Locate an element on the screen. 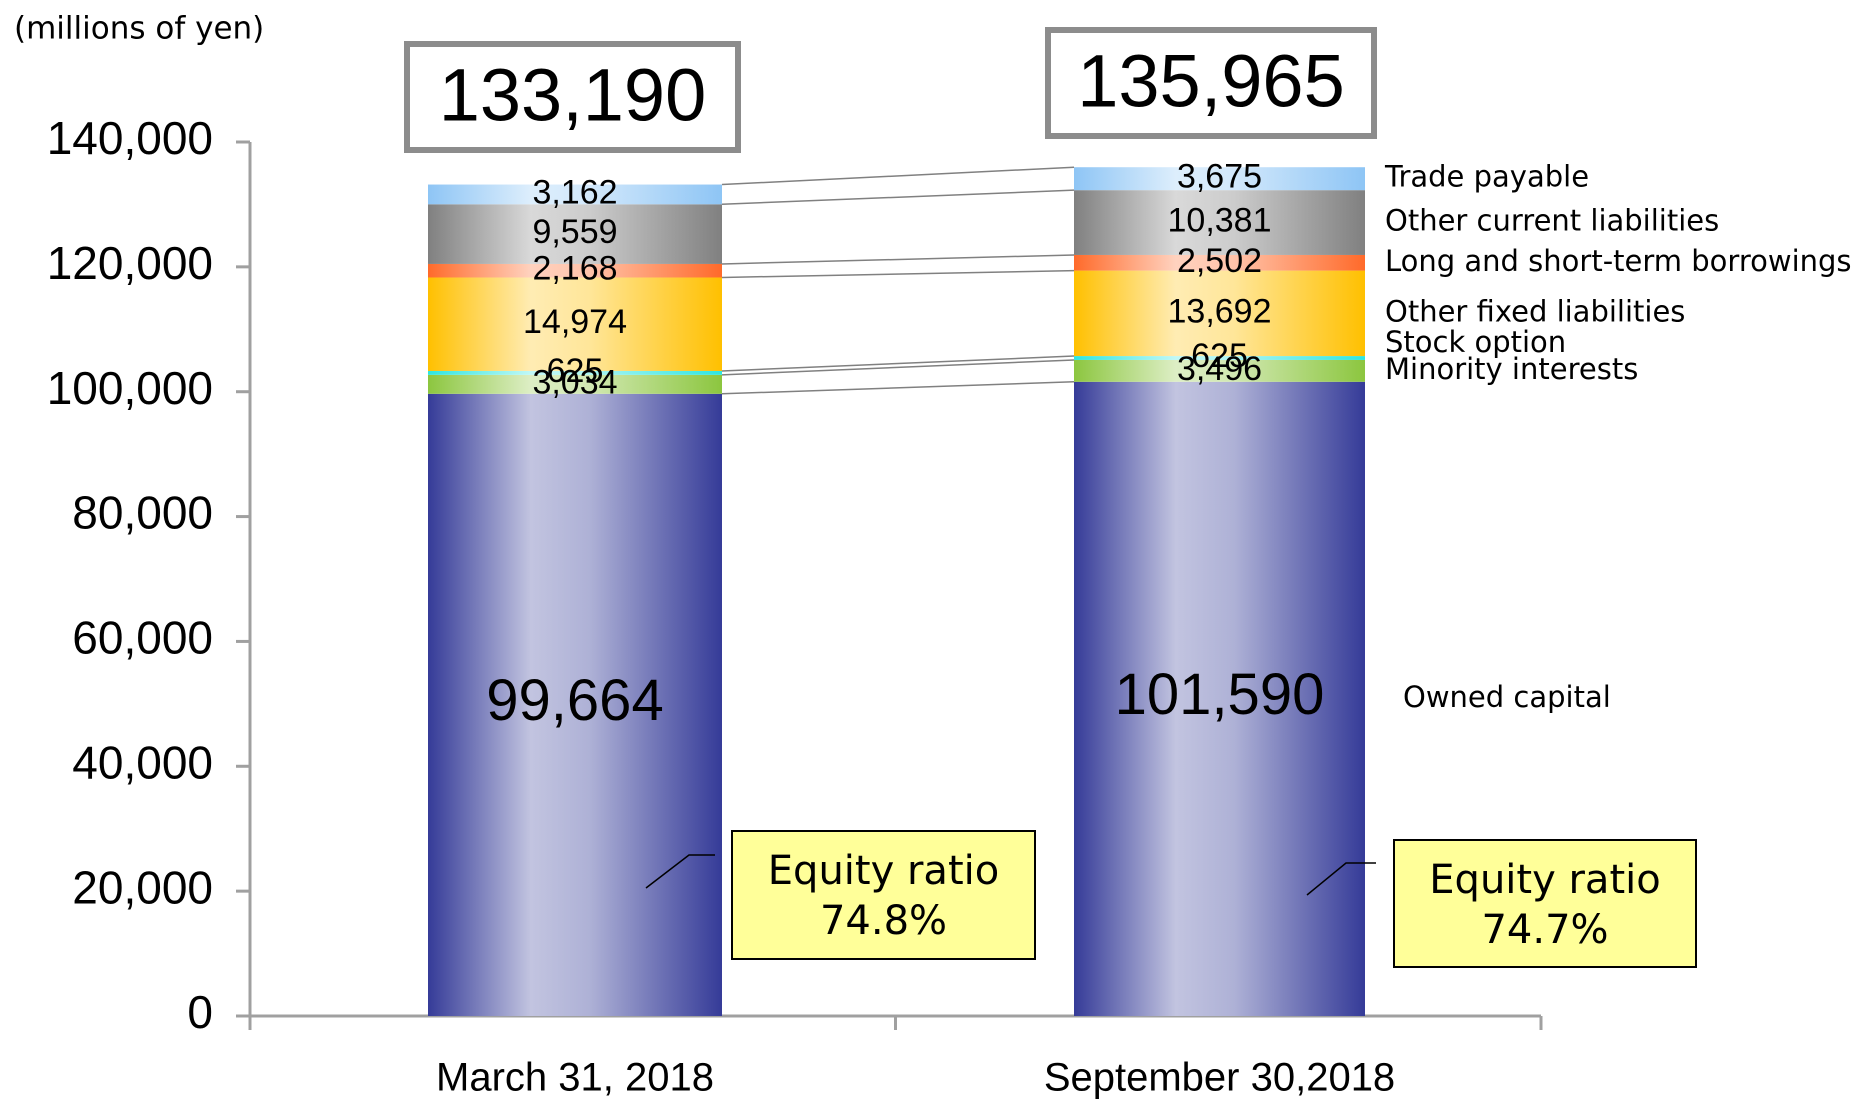 This screenshot has height=1101, width=1852. x-tick-label: September 30,2018 is located at coordinates (1219, 1078).